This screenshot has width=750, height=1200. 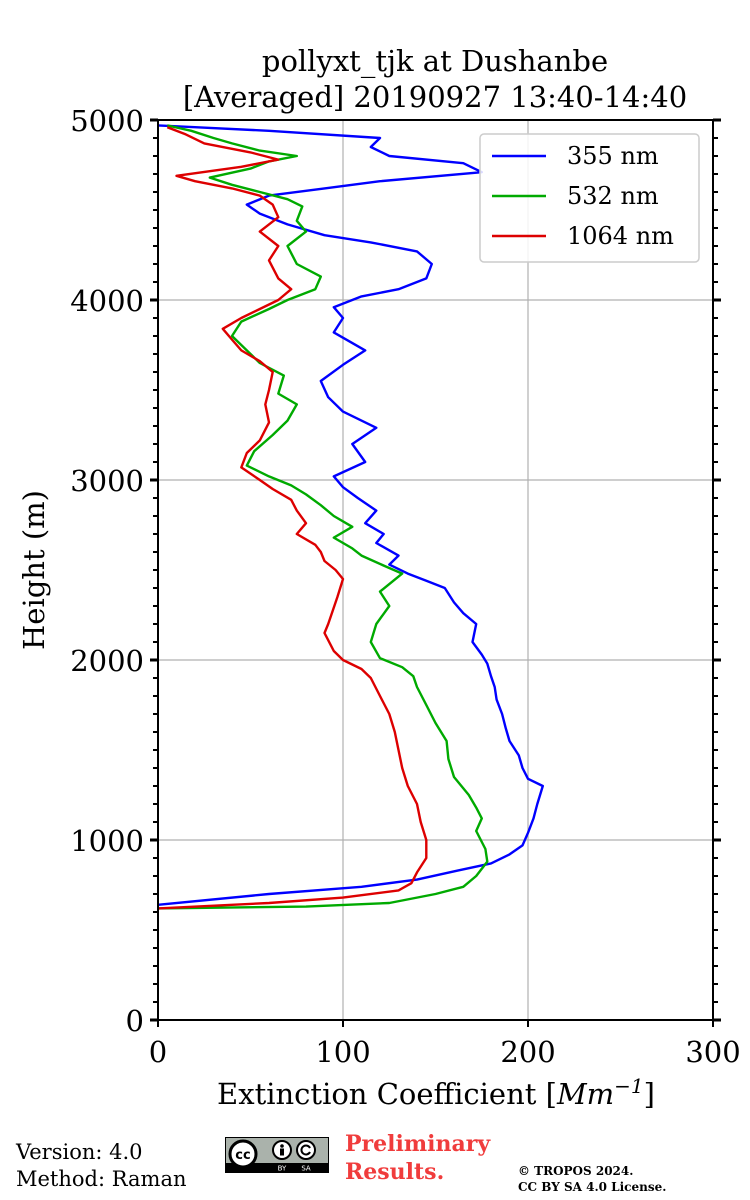 I want to click on cc-logo-icon, so click(x=243, y=1154).